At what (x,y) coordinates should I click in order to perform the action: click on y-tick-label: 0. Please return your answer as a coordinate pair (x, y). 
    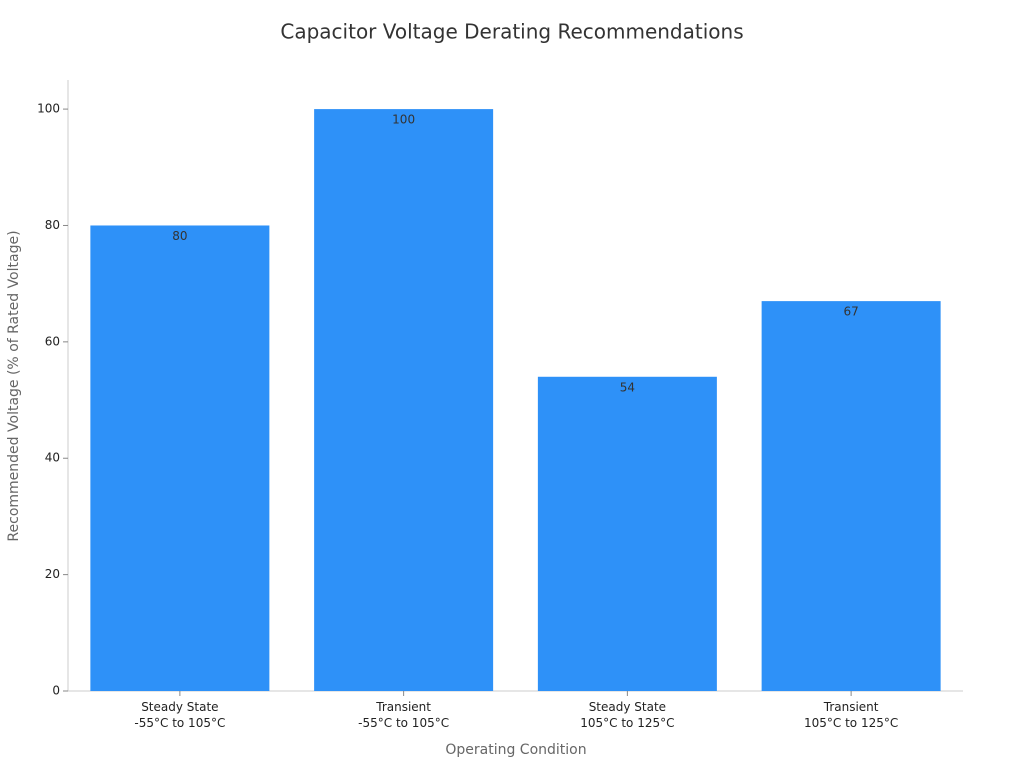
    Looking at the image, I should click on (56, 691).